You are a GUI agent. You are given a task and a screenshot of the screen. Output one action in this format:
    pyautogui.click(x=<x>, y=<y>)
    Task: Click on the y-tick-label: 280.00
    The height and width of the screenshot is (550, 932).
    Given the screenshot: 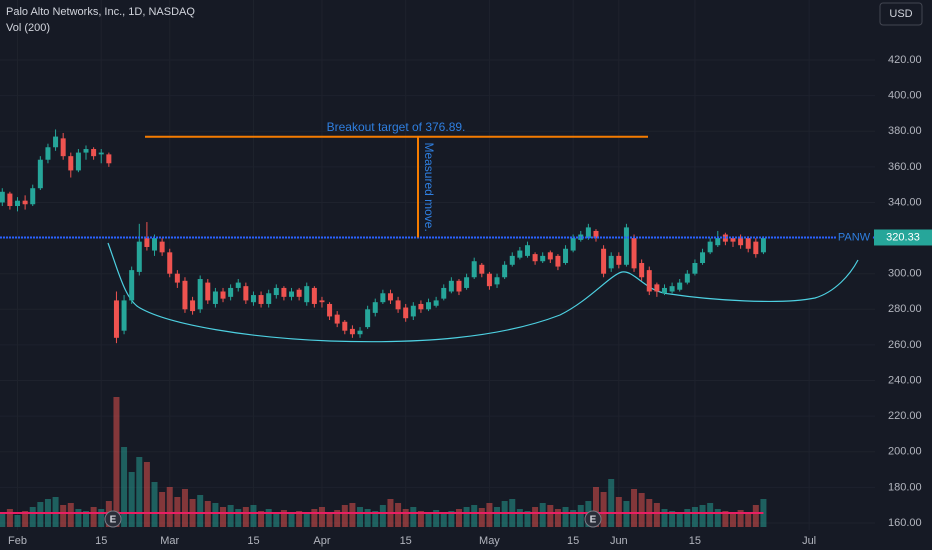 What is the action you would take?
    pyautogui.click(x=905, y=309)
    